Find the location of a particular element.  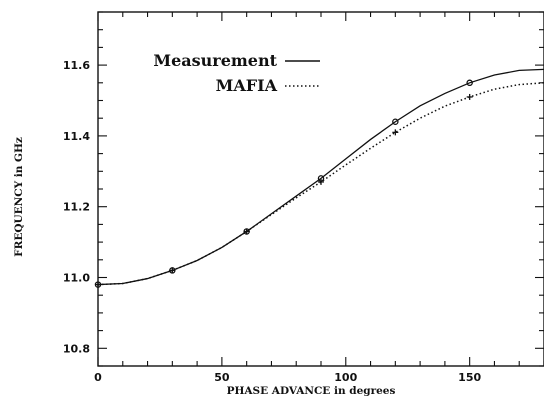

x-tick-label: 150 is located at coordinates (469, 377).